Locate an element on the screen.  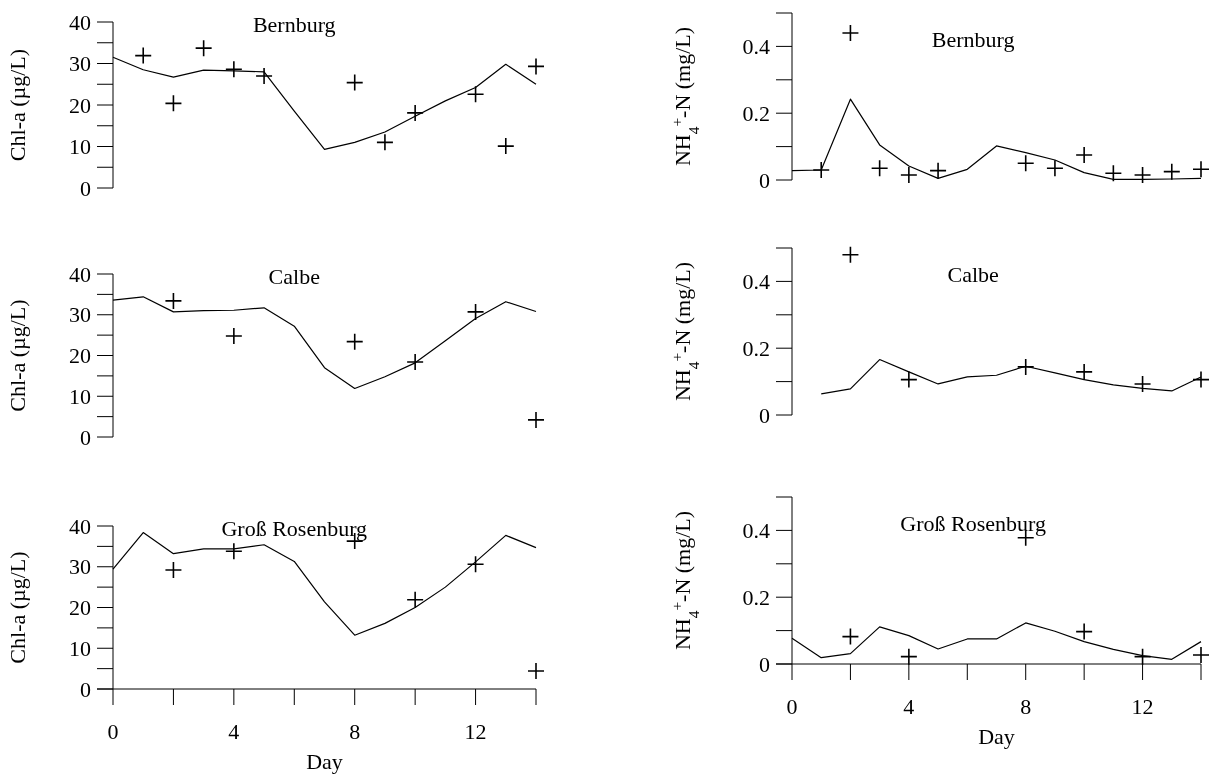
text: Groß Rosenburg is located at coordinates (973, 523).